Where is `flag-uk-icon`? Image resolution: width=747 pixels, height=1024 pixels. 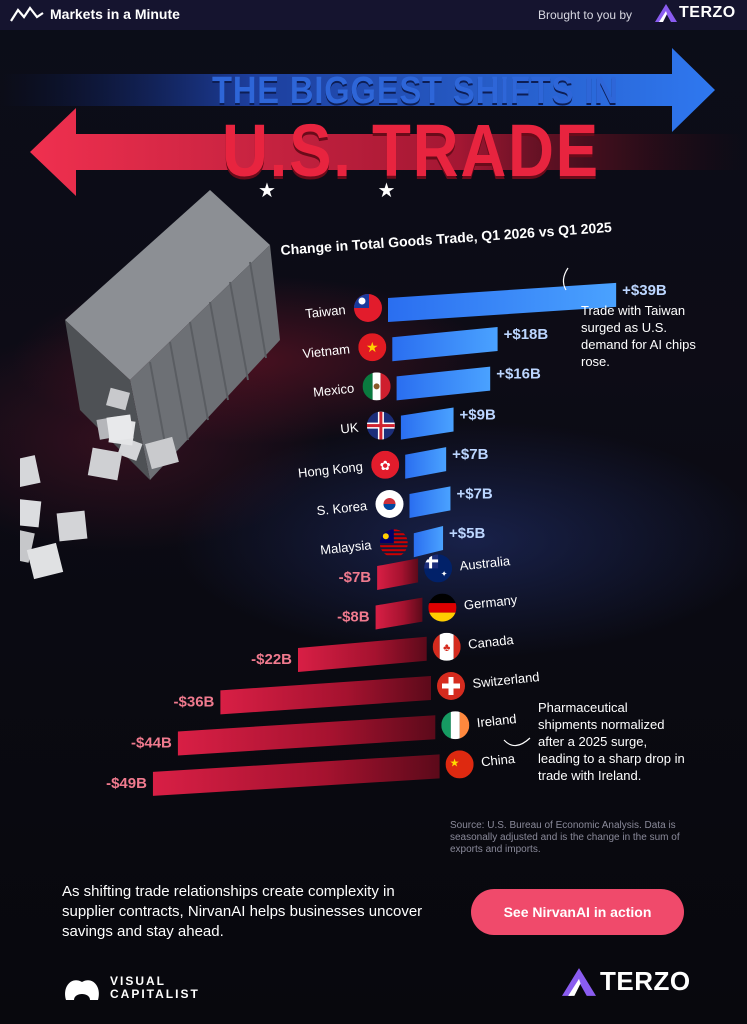
flag-uk-icon is located at coordinates (380, 425).